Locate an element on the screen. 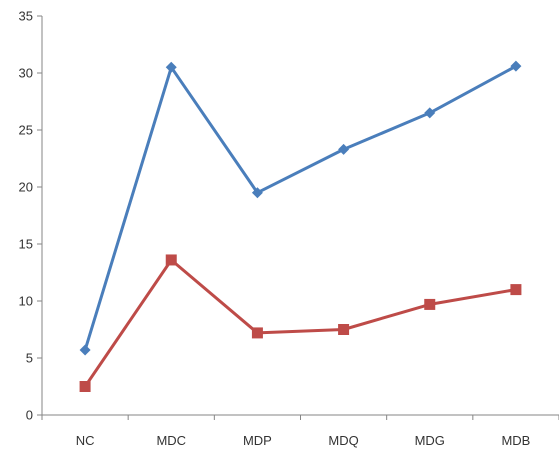 The height and width of the screenshot is (455, 559). x-tick-label-nc: NC is located at coordinates (85, 440).